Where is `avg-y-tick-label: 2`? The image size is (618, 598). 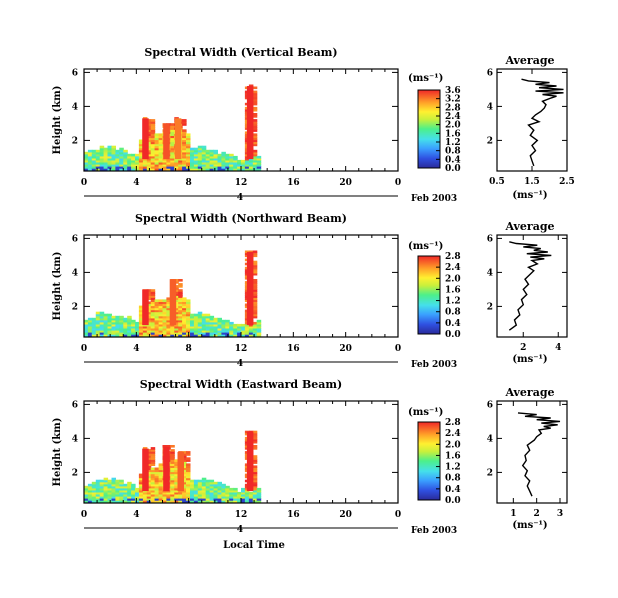
avg-y-tick-label: 2 is located at coordinates (490, 473).